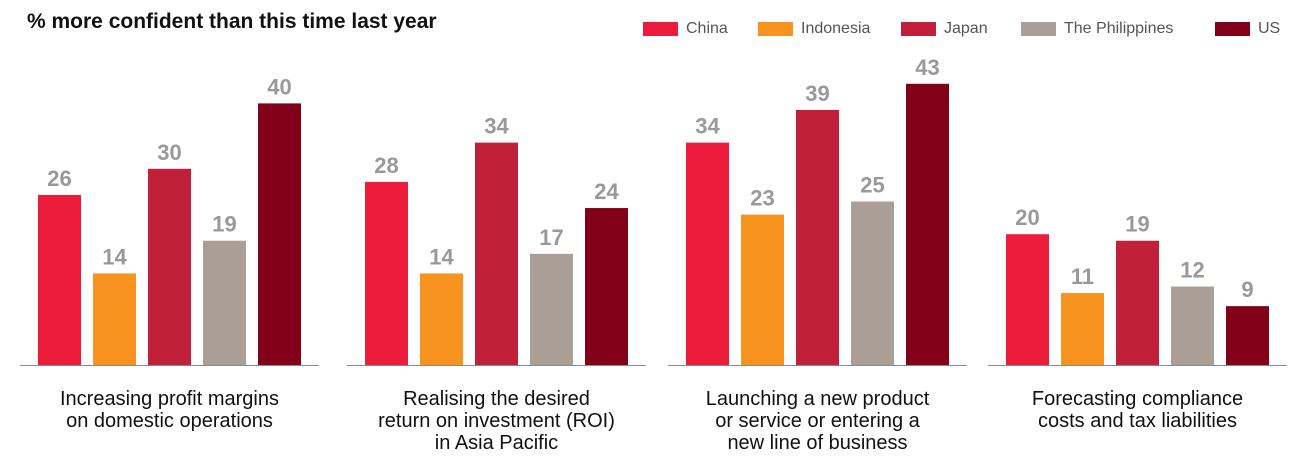 Image resolution: width=1311 pixels, height=464 pixels. Describe the element at coordinates (707, 28) in the screenshot. I see `legend-label: China` at that location.